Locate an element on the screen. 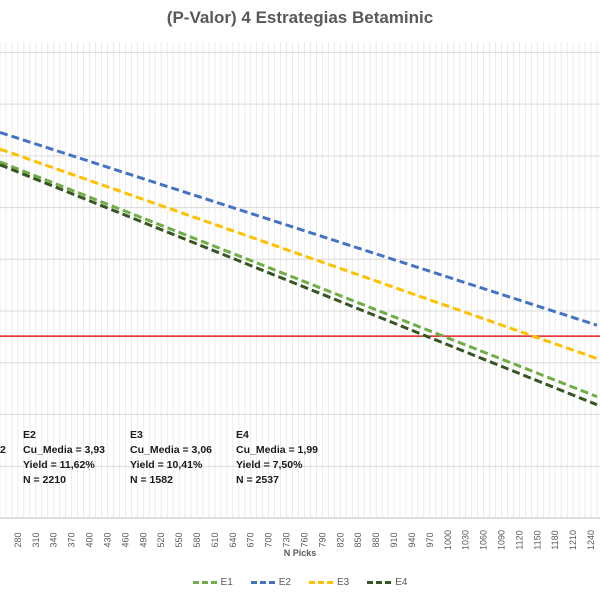  annotation-e4-cu-media: Cu_Media = 1,99 is located at coordinates (277, 450).